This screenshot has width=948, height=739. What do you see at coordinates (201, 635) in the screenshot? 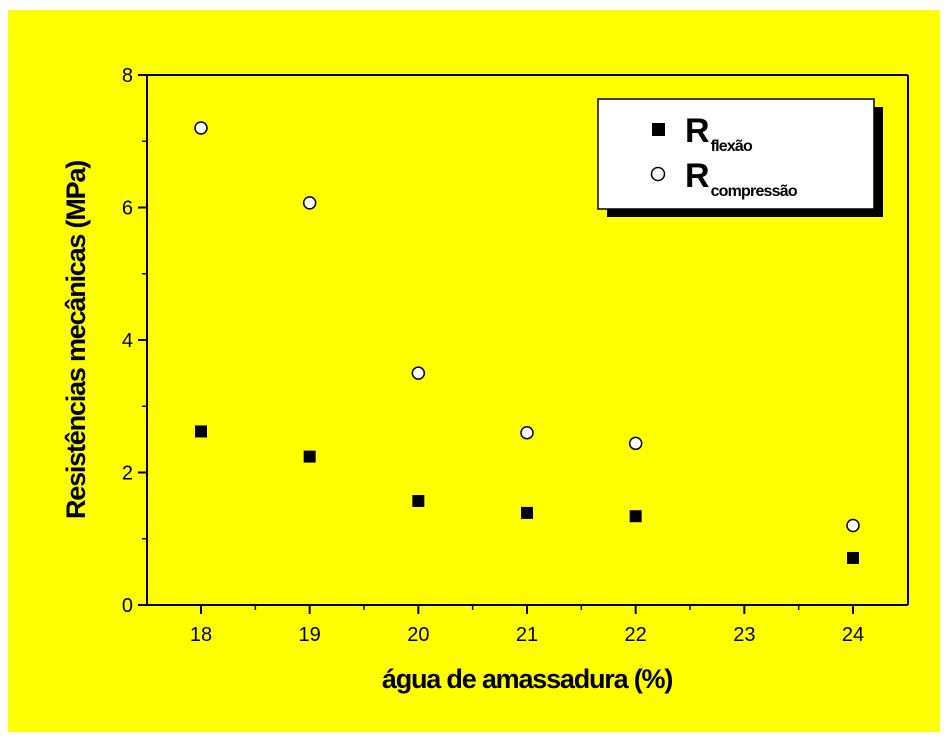
I see `x-tick-label: 18` at bounding box center [201, 635].